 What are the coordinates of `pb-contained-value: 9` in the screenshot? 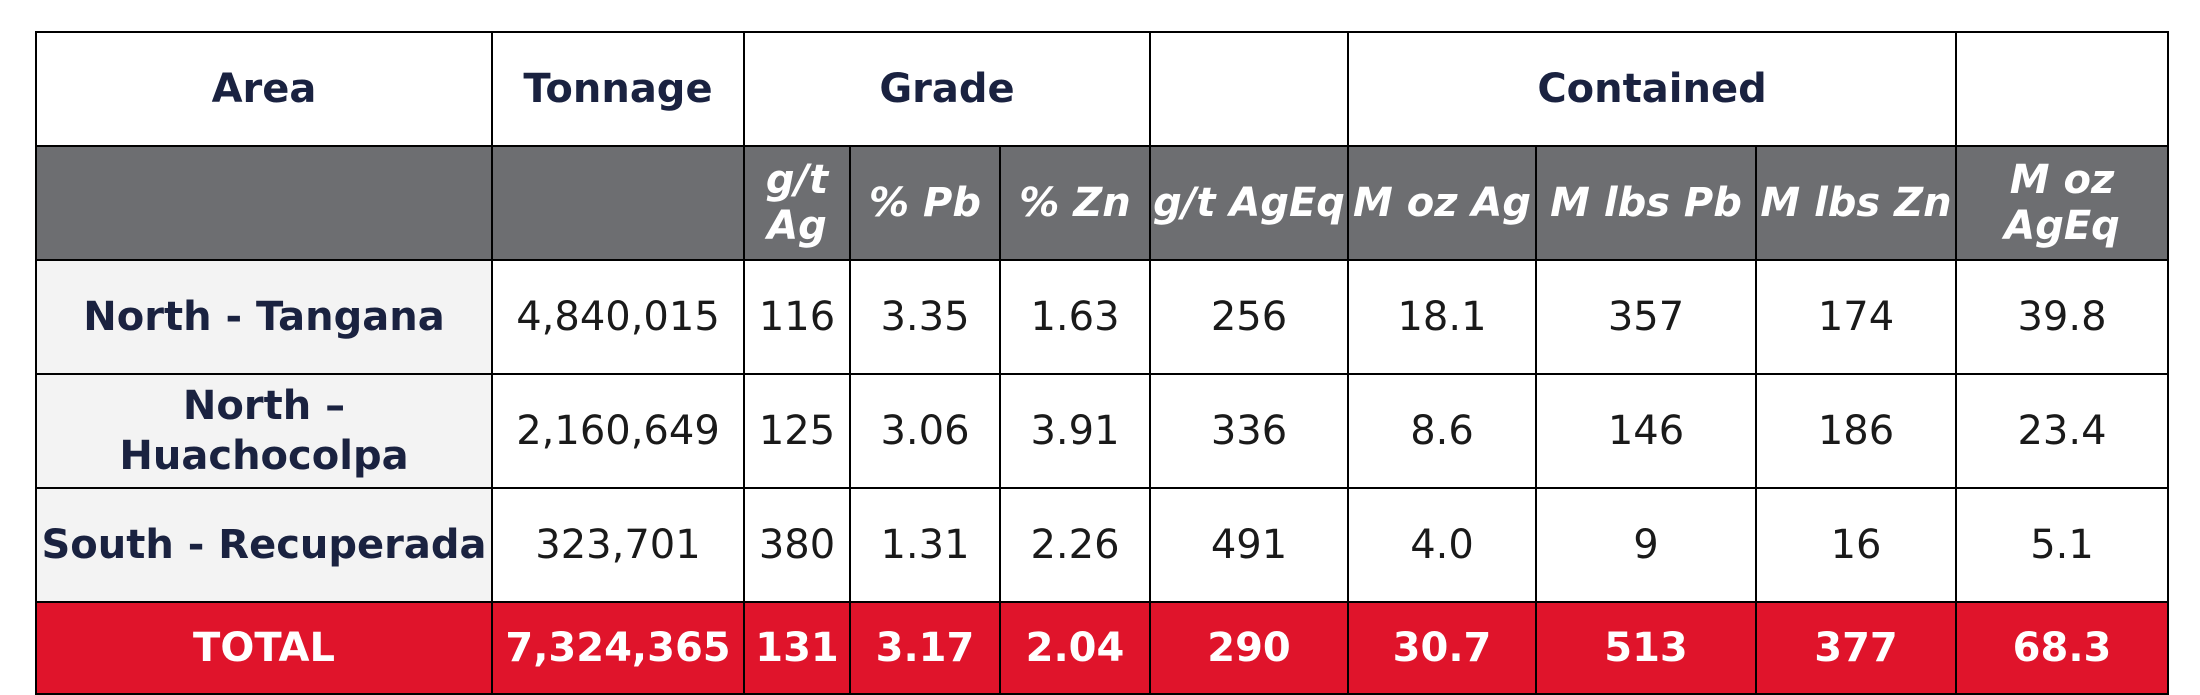 It's located at (1646, 545).